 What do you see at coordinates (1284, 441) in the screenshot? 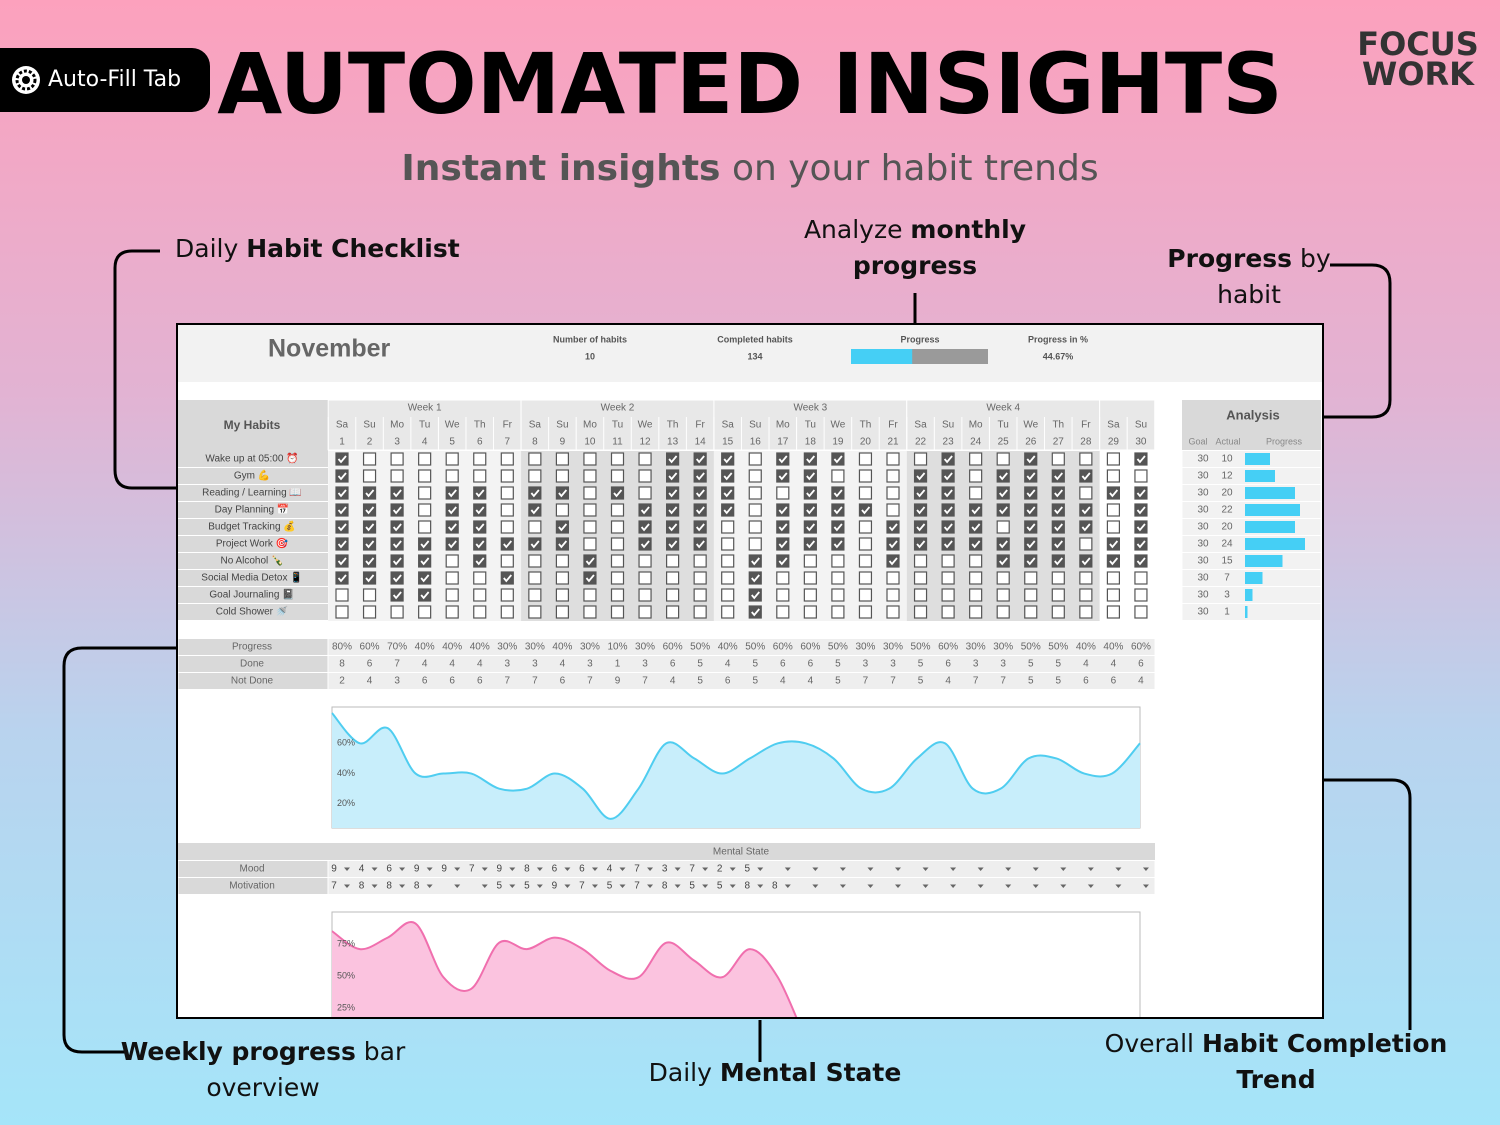
I see `analysis-header: Progress` at bounding box center [1284, 441].